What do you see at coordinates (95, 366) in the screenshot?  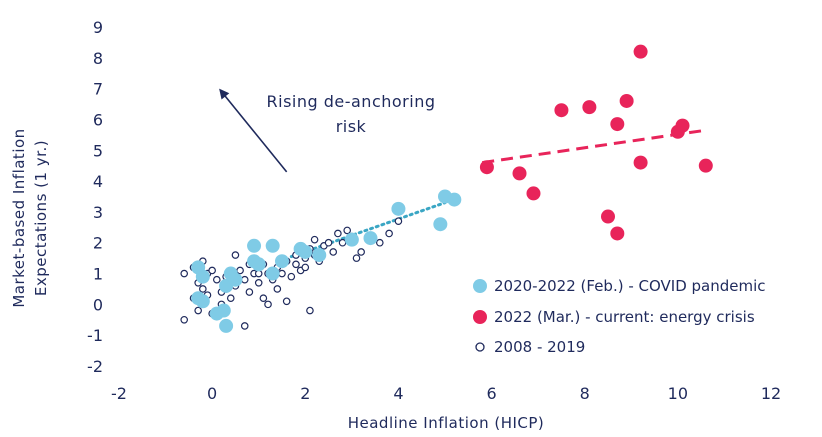 I see `y-tick-label: -2` at bounding box center [95, 366].